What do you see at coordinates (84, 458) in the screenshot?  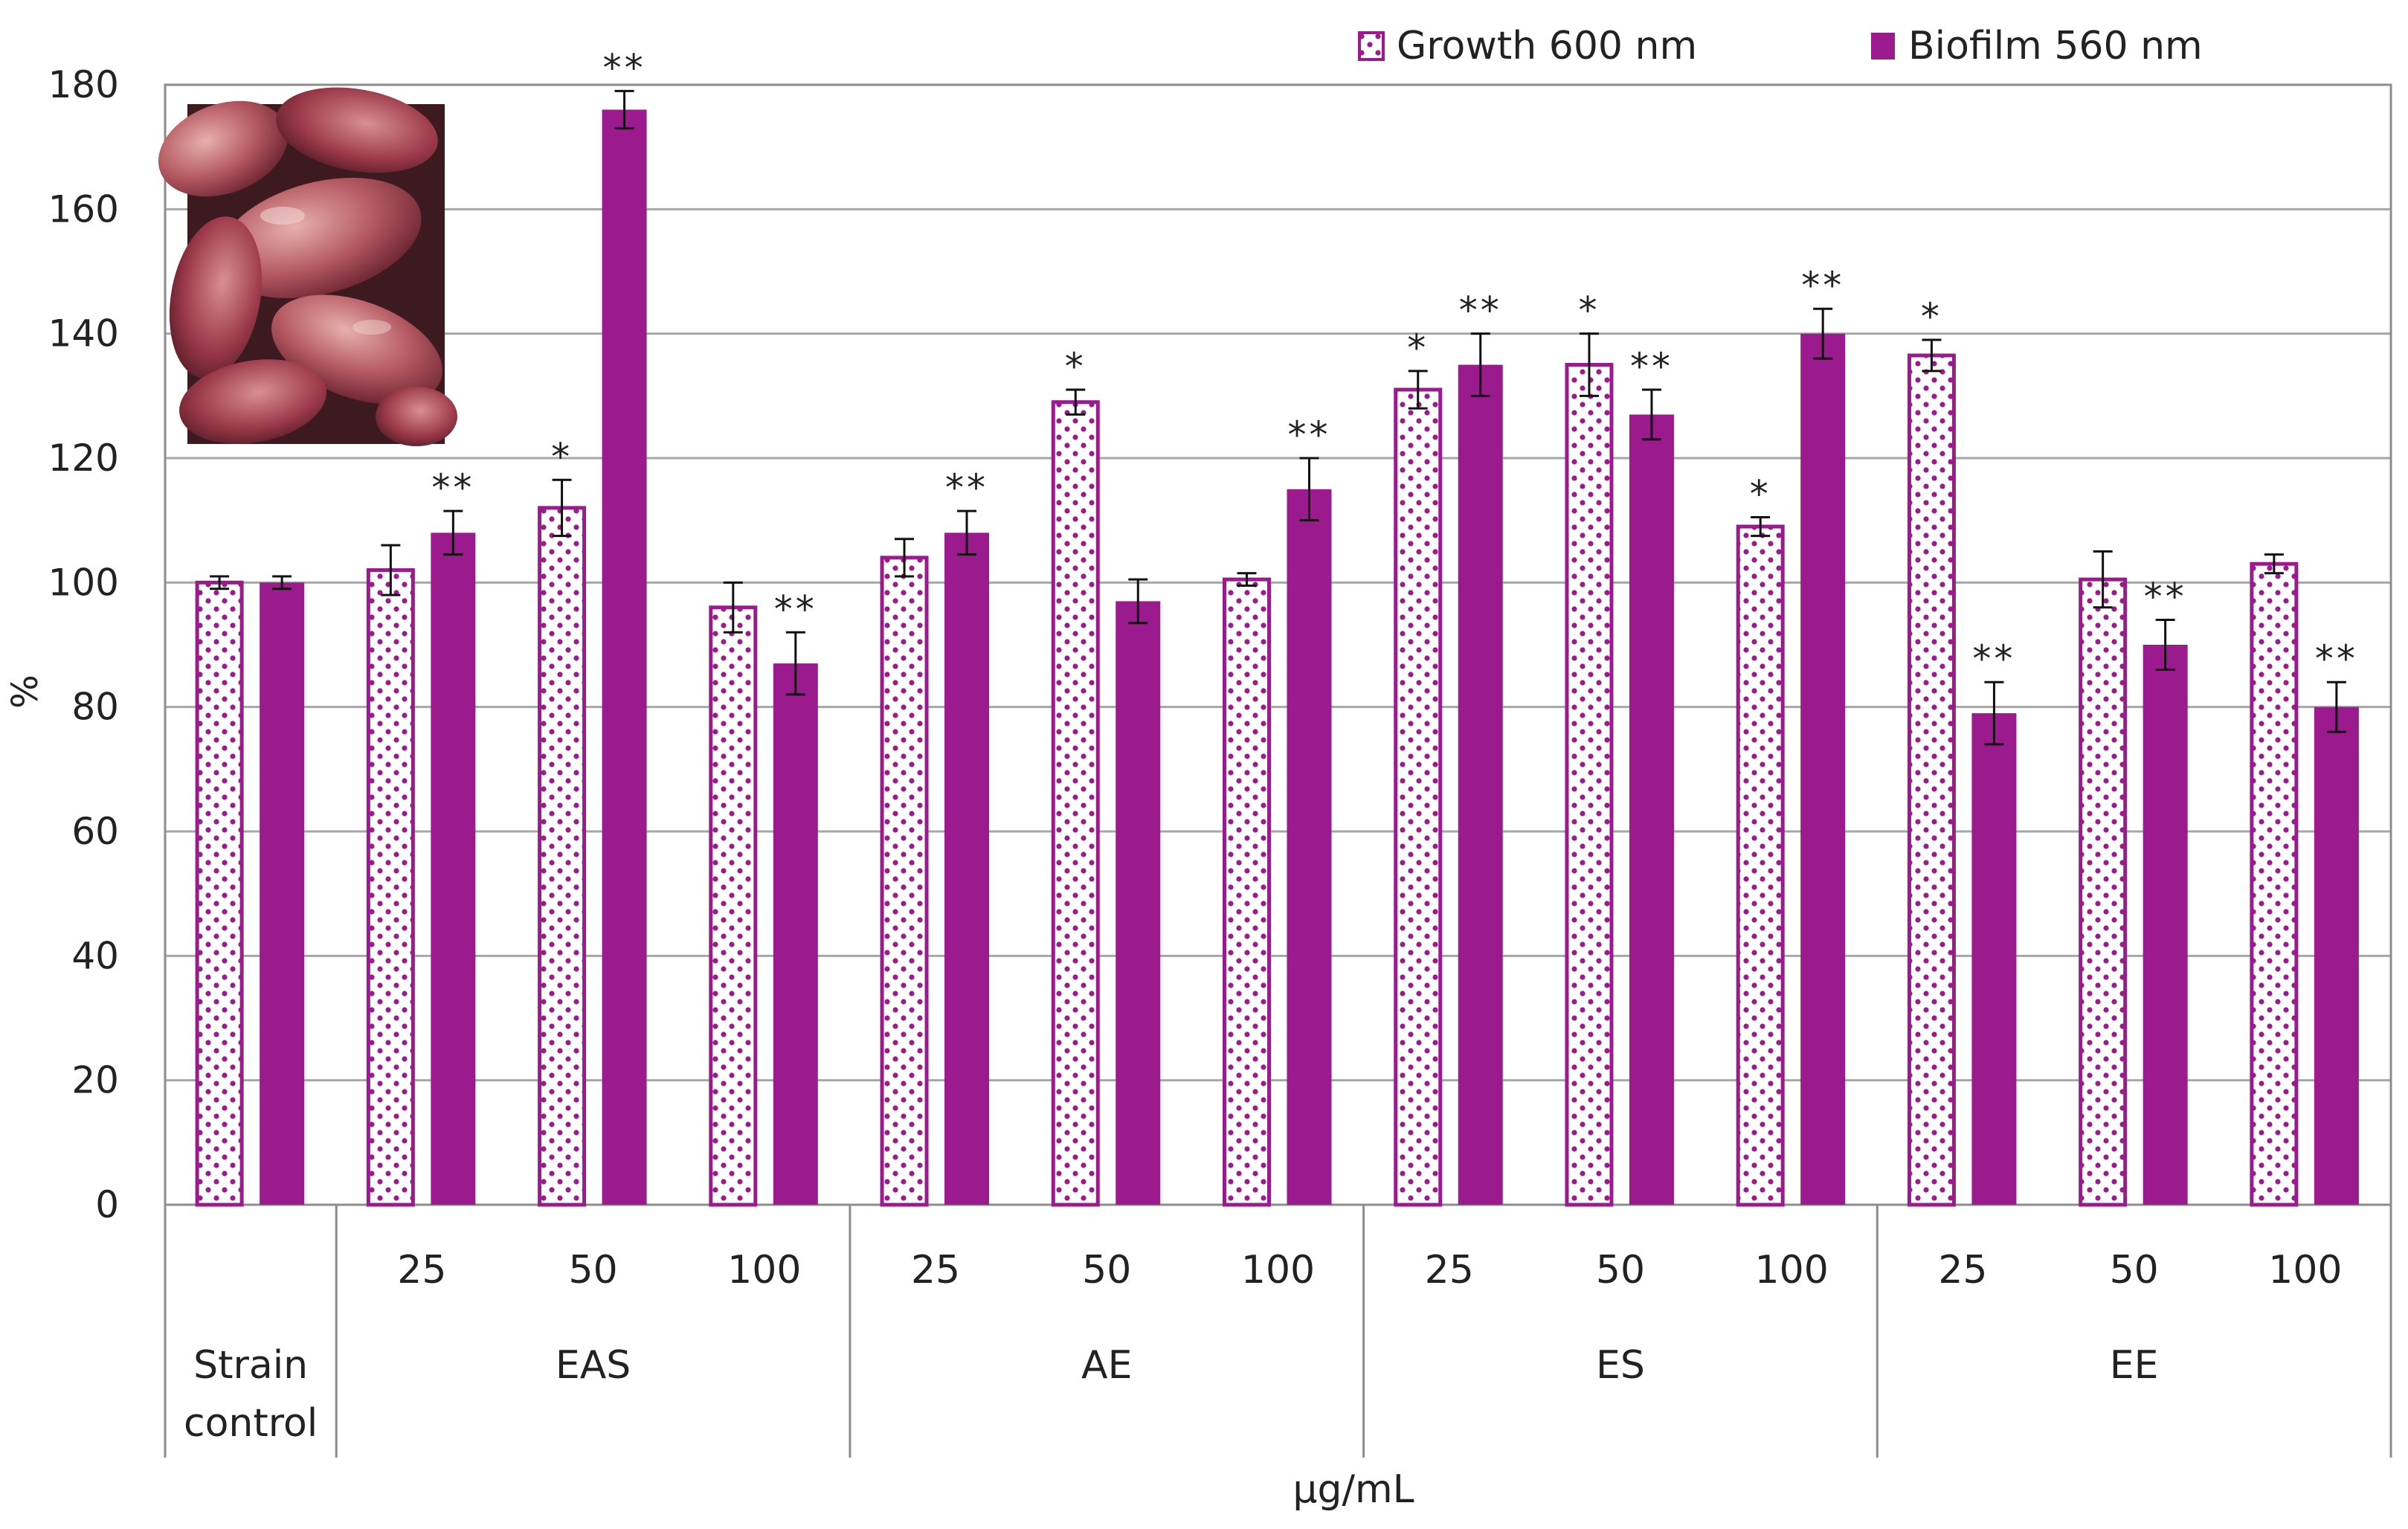 I see `y-tick-label: 120` at bounding box center [84, 458].